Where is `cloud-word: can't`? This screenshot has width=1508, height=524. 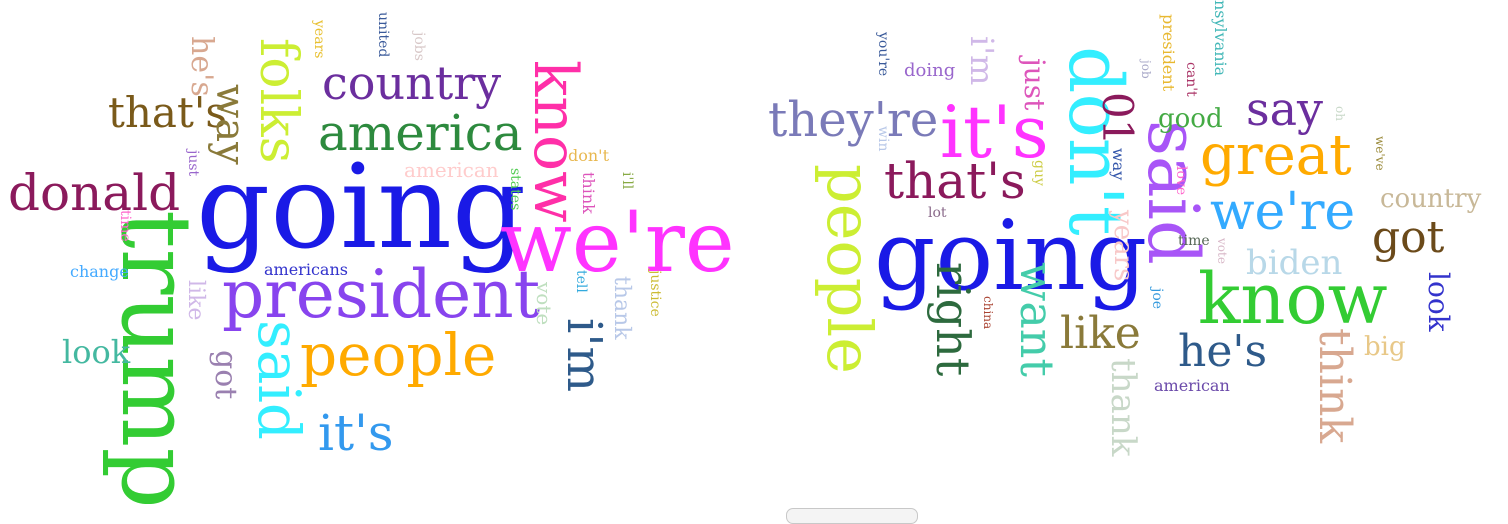
cloud-word: can't is located at coordinates (1191, 79).